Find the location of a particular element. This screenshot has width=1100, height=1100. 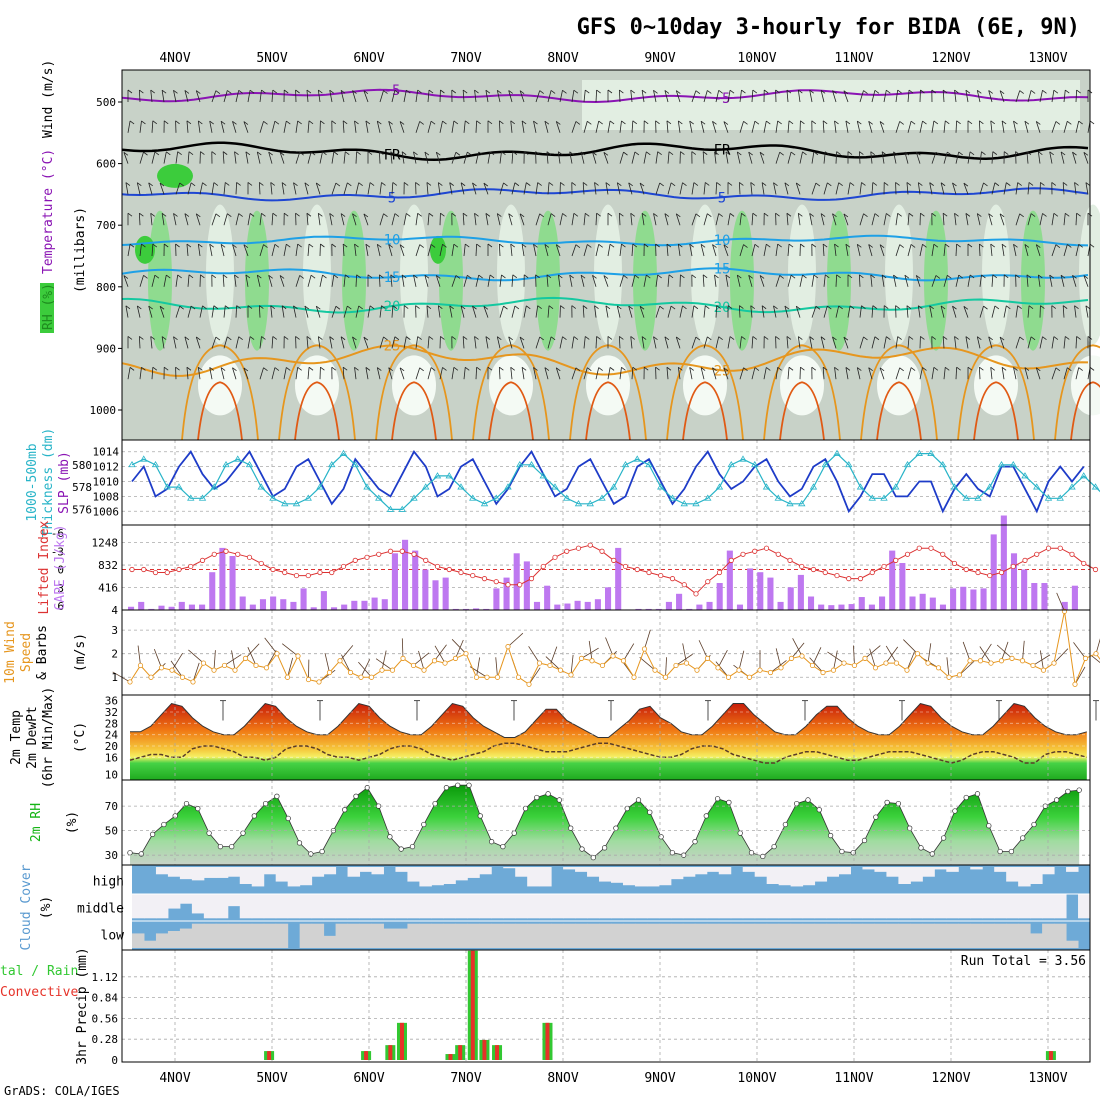

rh-shading-moist is located at coordinates (742, 280).